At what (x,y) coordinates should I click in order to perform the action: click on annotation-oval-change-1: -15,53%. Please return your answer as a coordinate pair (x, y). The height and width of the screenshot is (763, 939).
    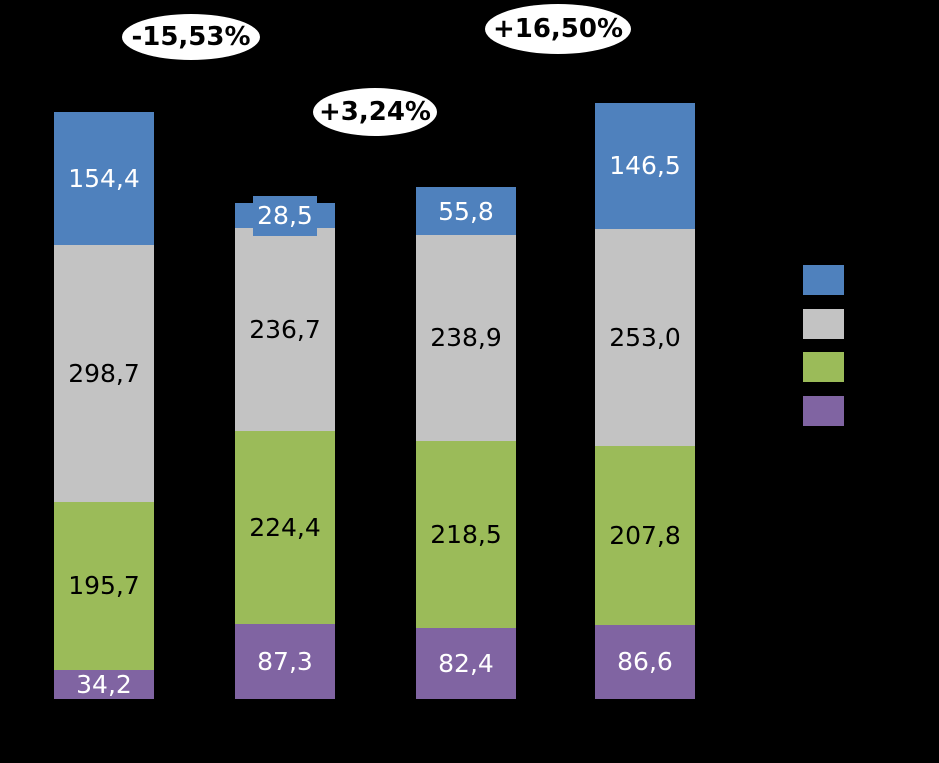
    Looking at the image, I should click on (191, 37).